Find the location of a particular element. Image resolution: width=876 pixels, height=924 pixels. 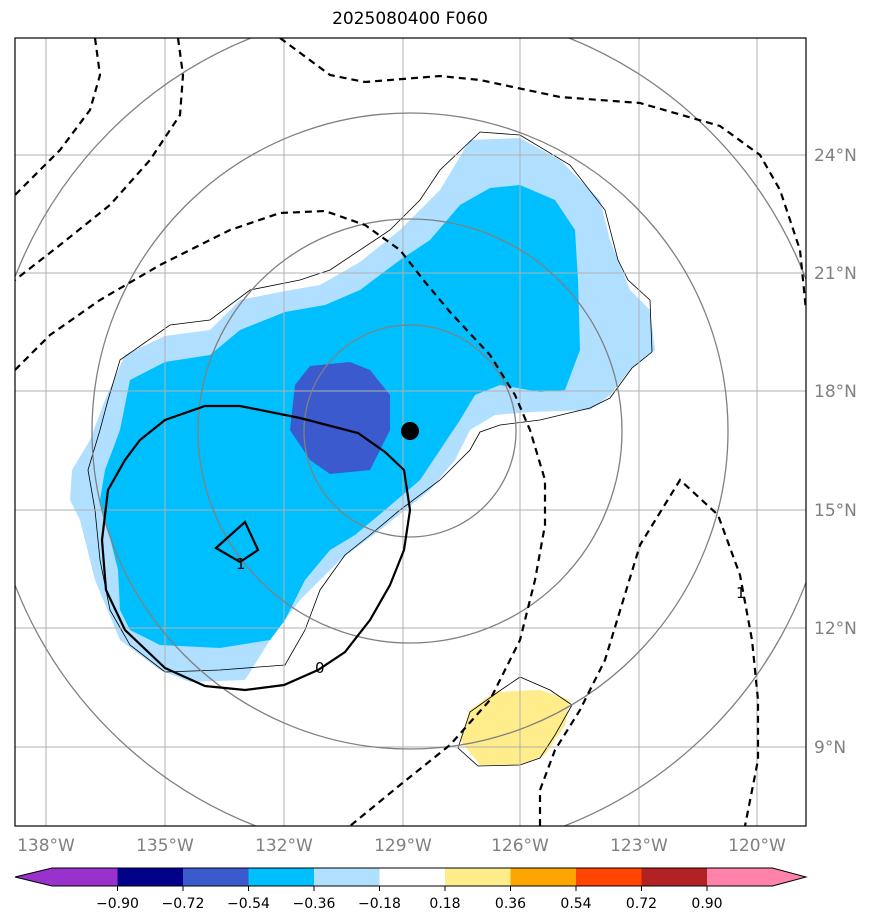

light-yellow-region is located at coordinates (515, 727).